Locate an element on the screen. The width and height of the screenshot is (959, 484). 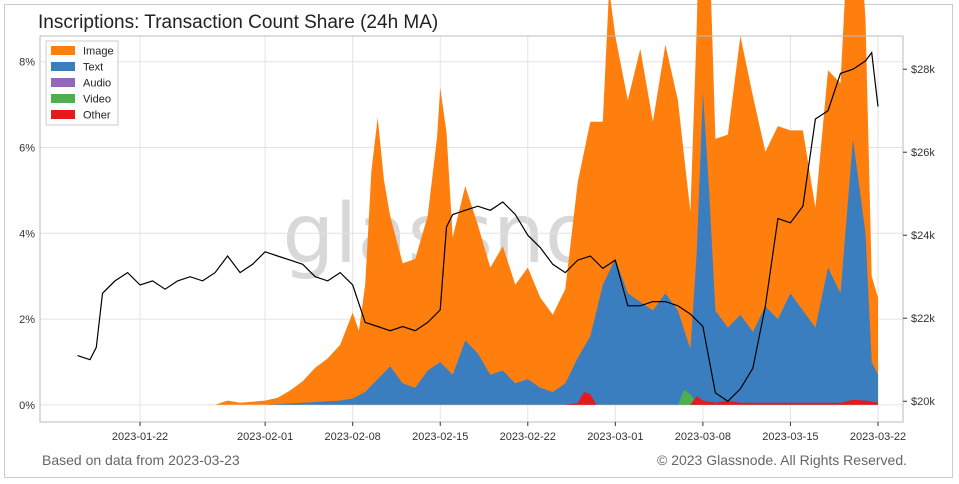
legend-label-image: Image is located at coordinates (98, 52).